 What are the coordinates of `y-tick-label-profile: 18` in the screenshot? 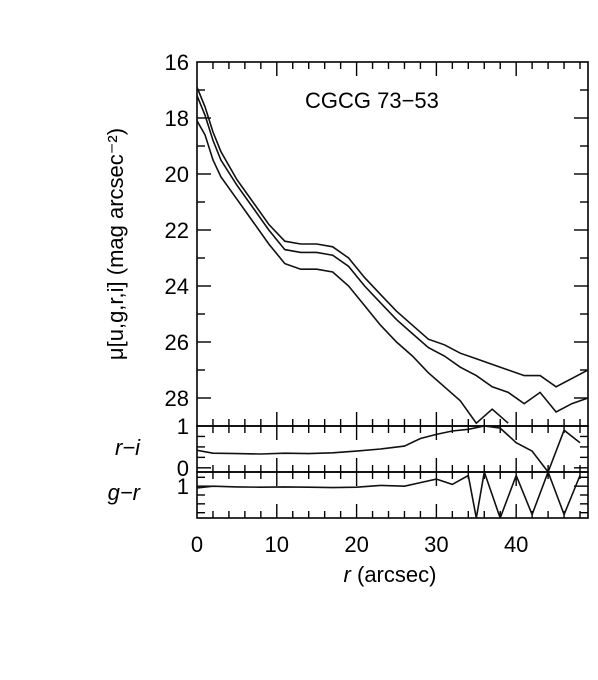 It's located at (177, 118).